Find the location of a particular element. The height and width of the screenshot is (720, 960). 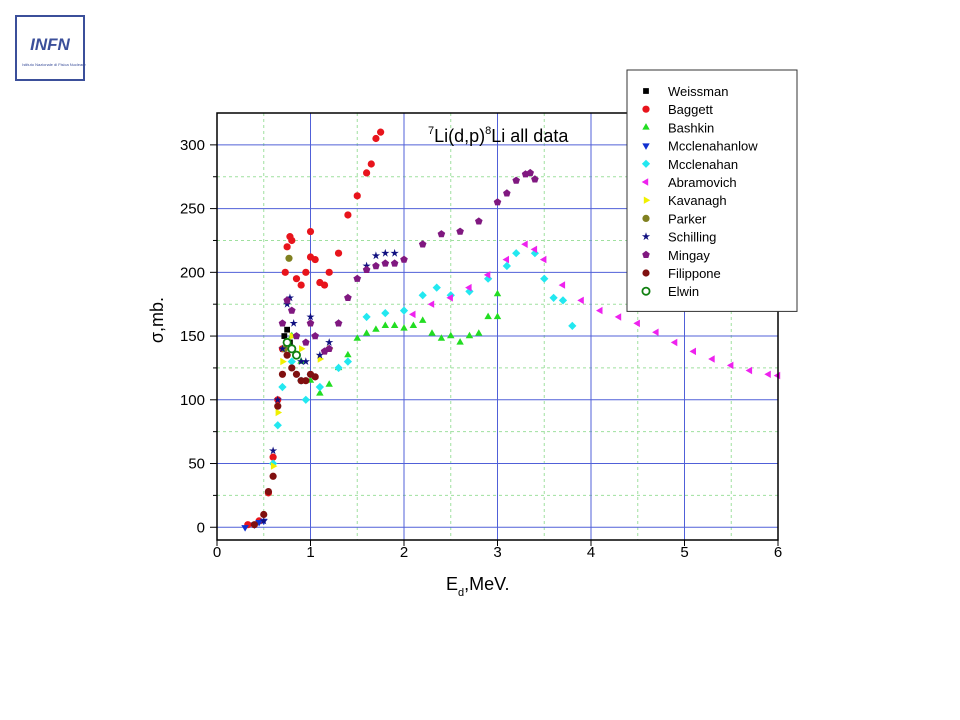

y-tick-label: 200 is located at coordinates (192, 272).